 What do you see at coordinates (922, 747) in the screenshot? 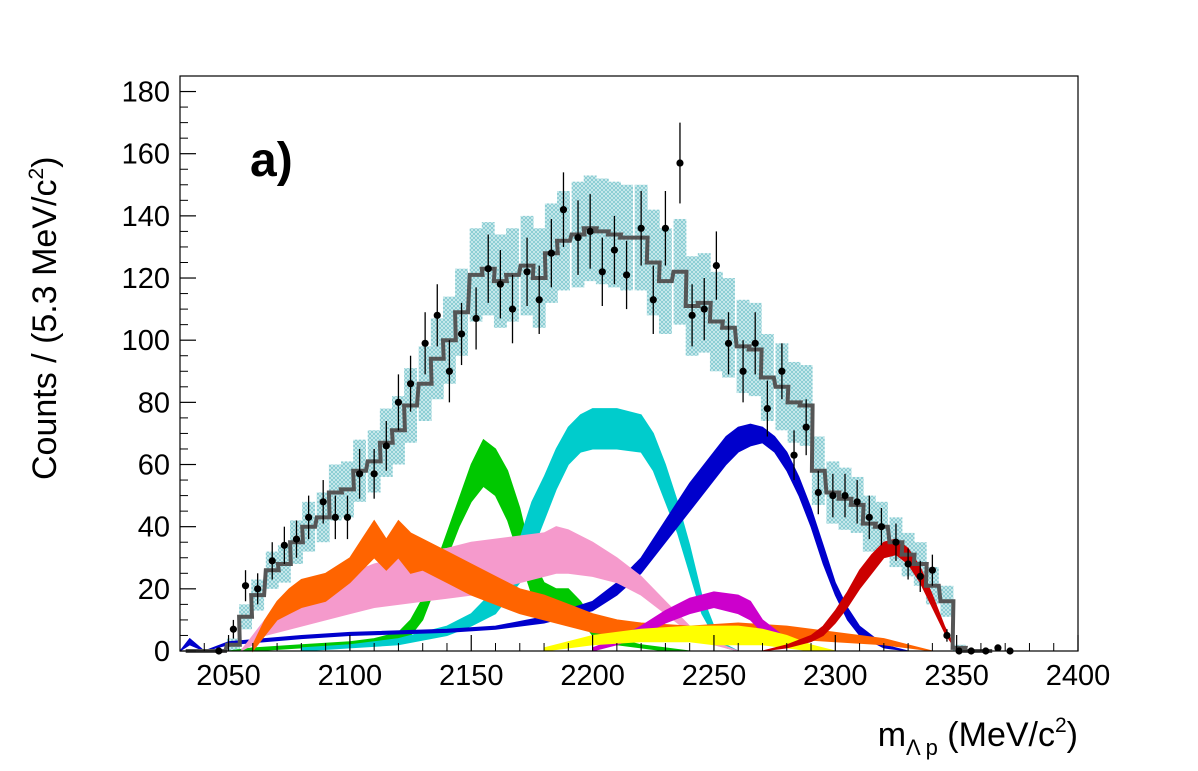
I see `x-axis-title-sub: Λ p` at bounding box center [922, 747].